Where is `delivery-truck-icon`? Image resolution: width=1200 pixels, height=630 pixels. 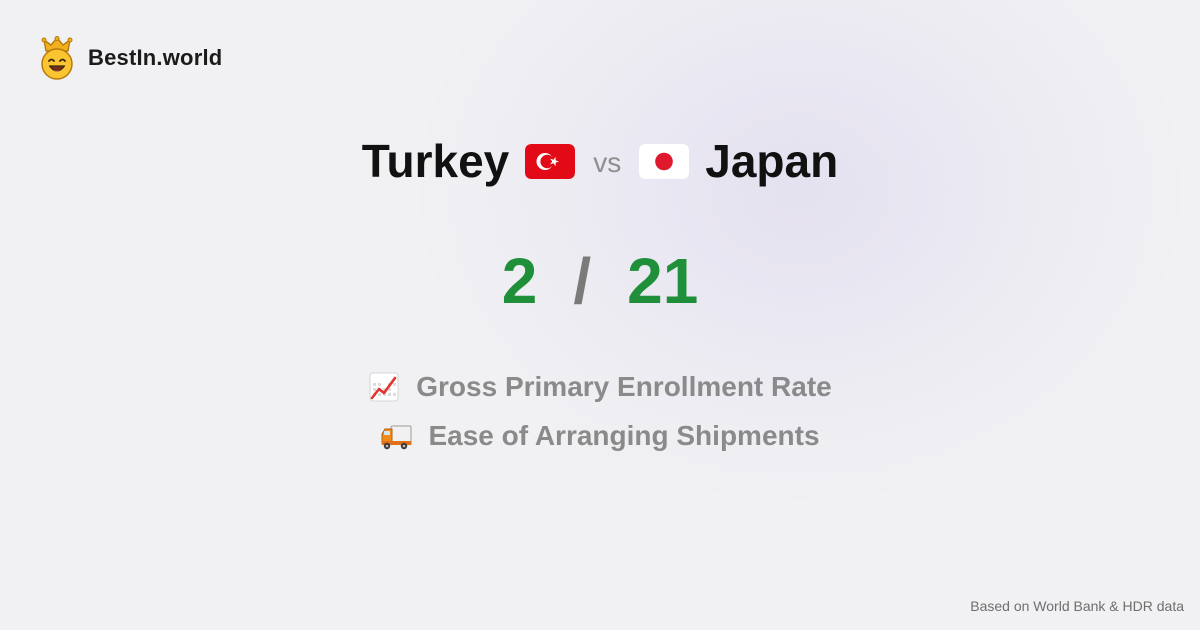 delivery-truck-icon is located at coordinates (396, 437).